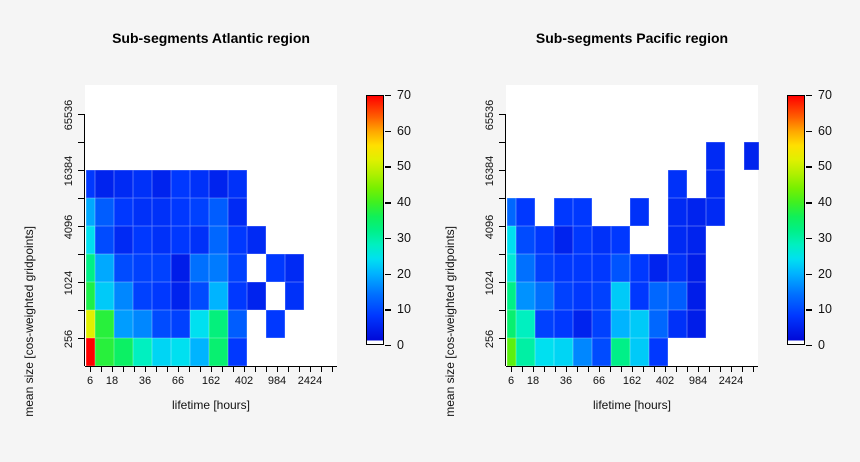  Describe the element at coordinates (145, 381) in the screenshot. I see `x-tick-label: 36` at that location.